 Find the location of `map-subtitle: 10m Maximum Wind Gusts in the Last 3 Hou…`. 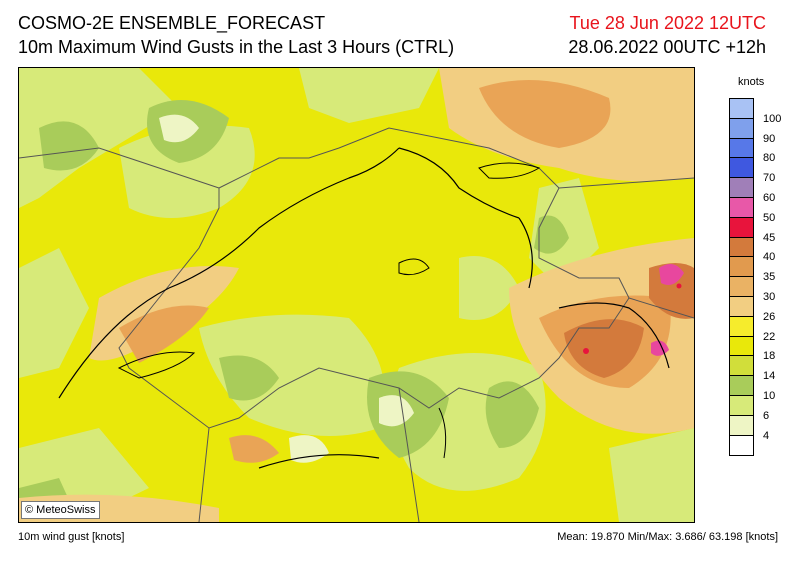

map-subtitle: 10m Maximum Wind Gusts in the Last 3 Hou… is located at coordinates (236, 47).